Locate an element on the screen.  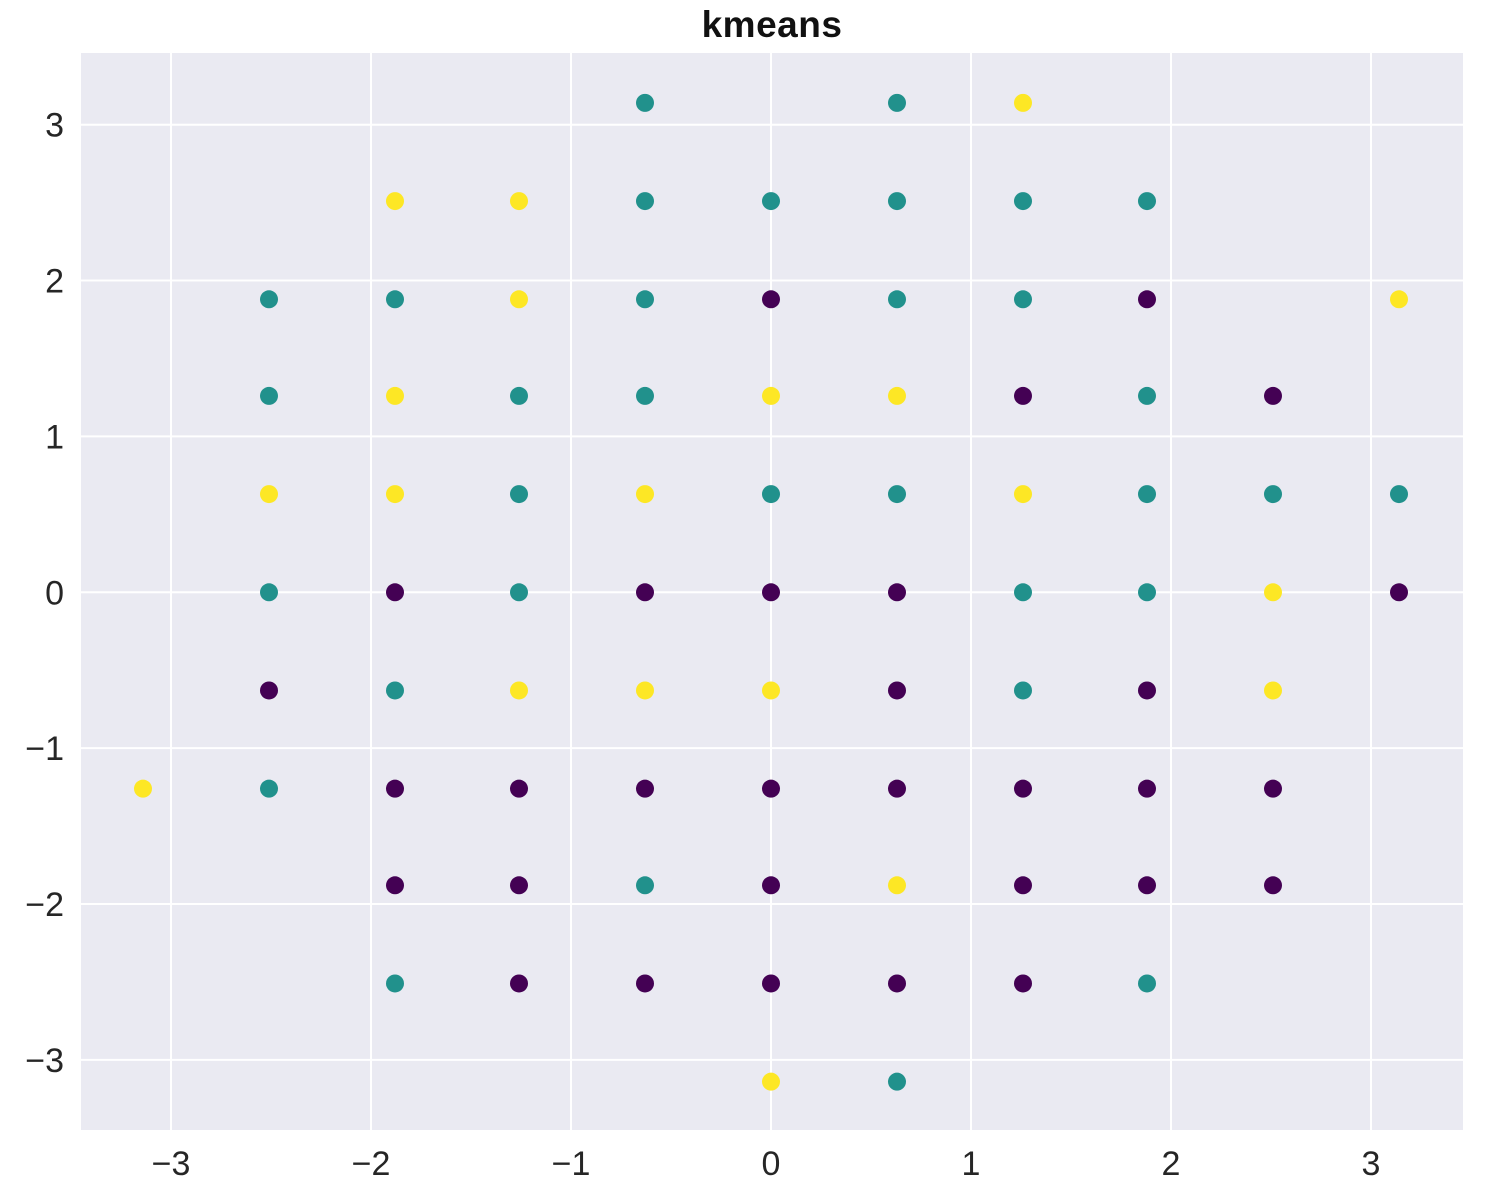
y-tick-label: −2 is located at coordinates (44, 905).